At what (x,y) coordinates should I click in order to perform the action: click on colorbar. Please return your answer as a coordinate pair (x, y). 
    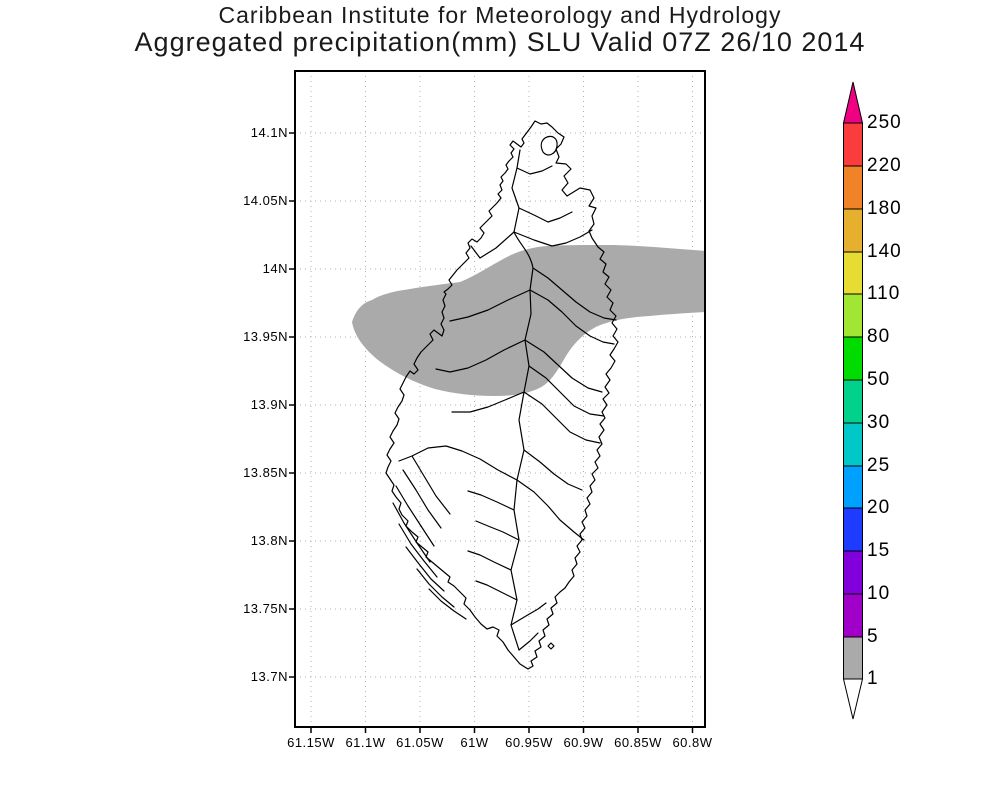
    Looking at the image, I should click on (853, 400).